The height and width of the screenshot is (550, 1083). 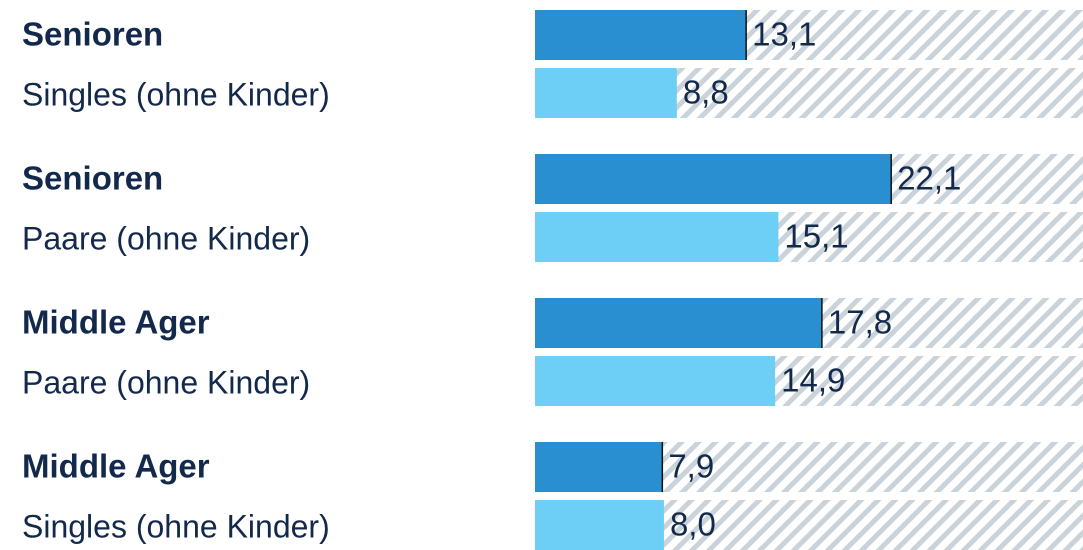 What do you see at coordinates (693, 524) in the screenshot?
I see `value-label: 8,0` at bounding box center [693, 524].